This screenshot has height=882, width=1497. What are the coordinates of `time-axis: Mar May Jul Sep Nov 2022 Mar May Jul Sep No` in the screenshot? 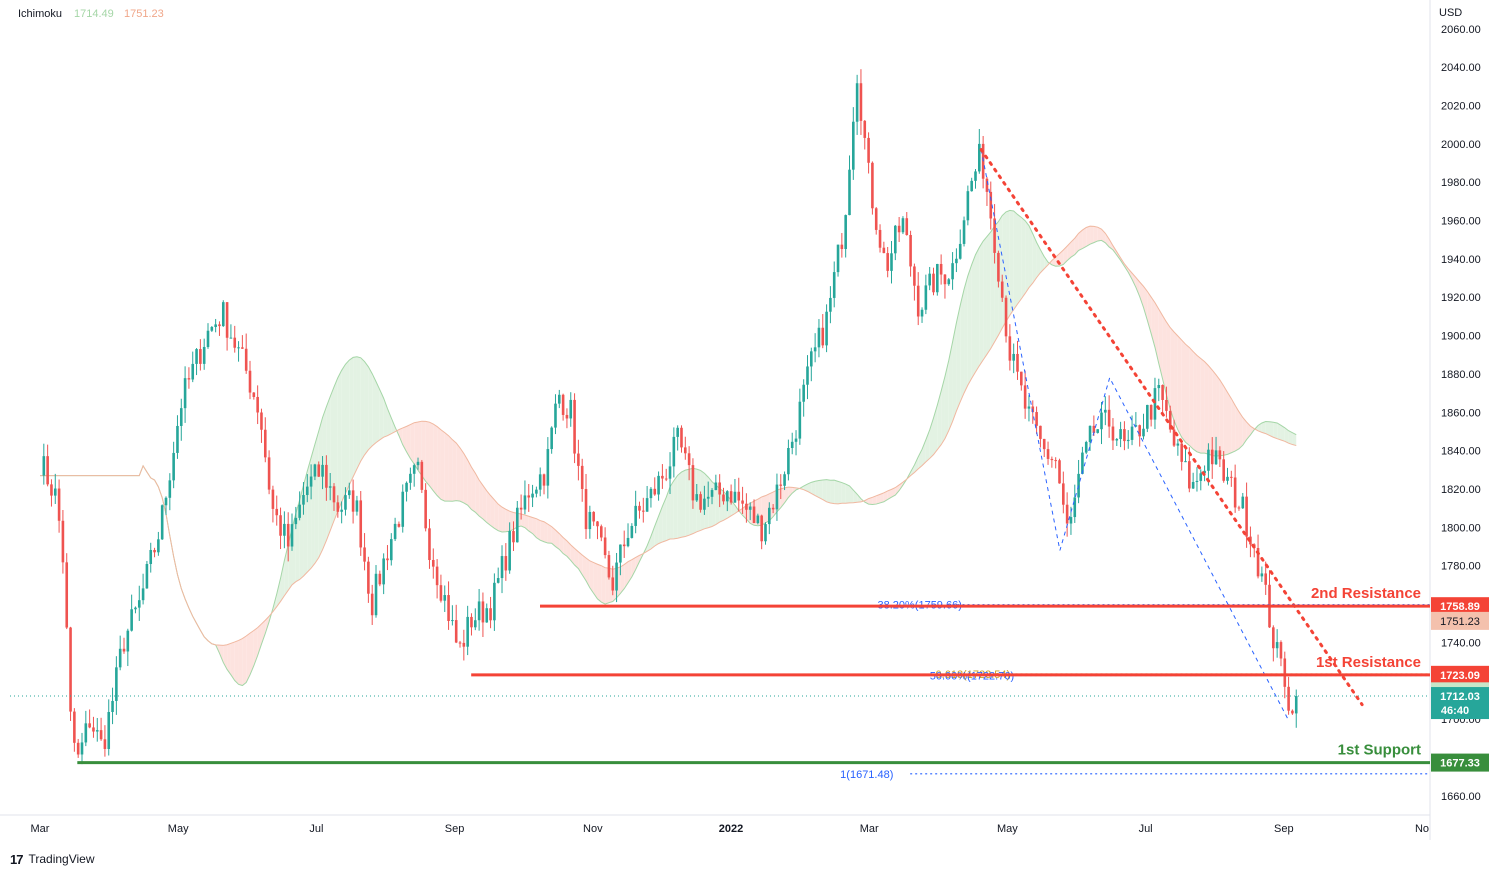 It's located at (730, 829).